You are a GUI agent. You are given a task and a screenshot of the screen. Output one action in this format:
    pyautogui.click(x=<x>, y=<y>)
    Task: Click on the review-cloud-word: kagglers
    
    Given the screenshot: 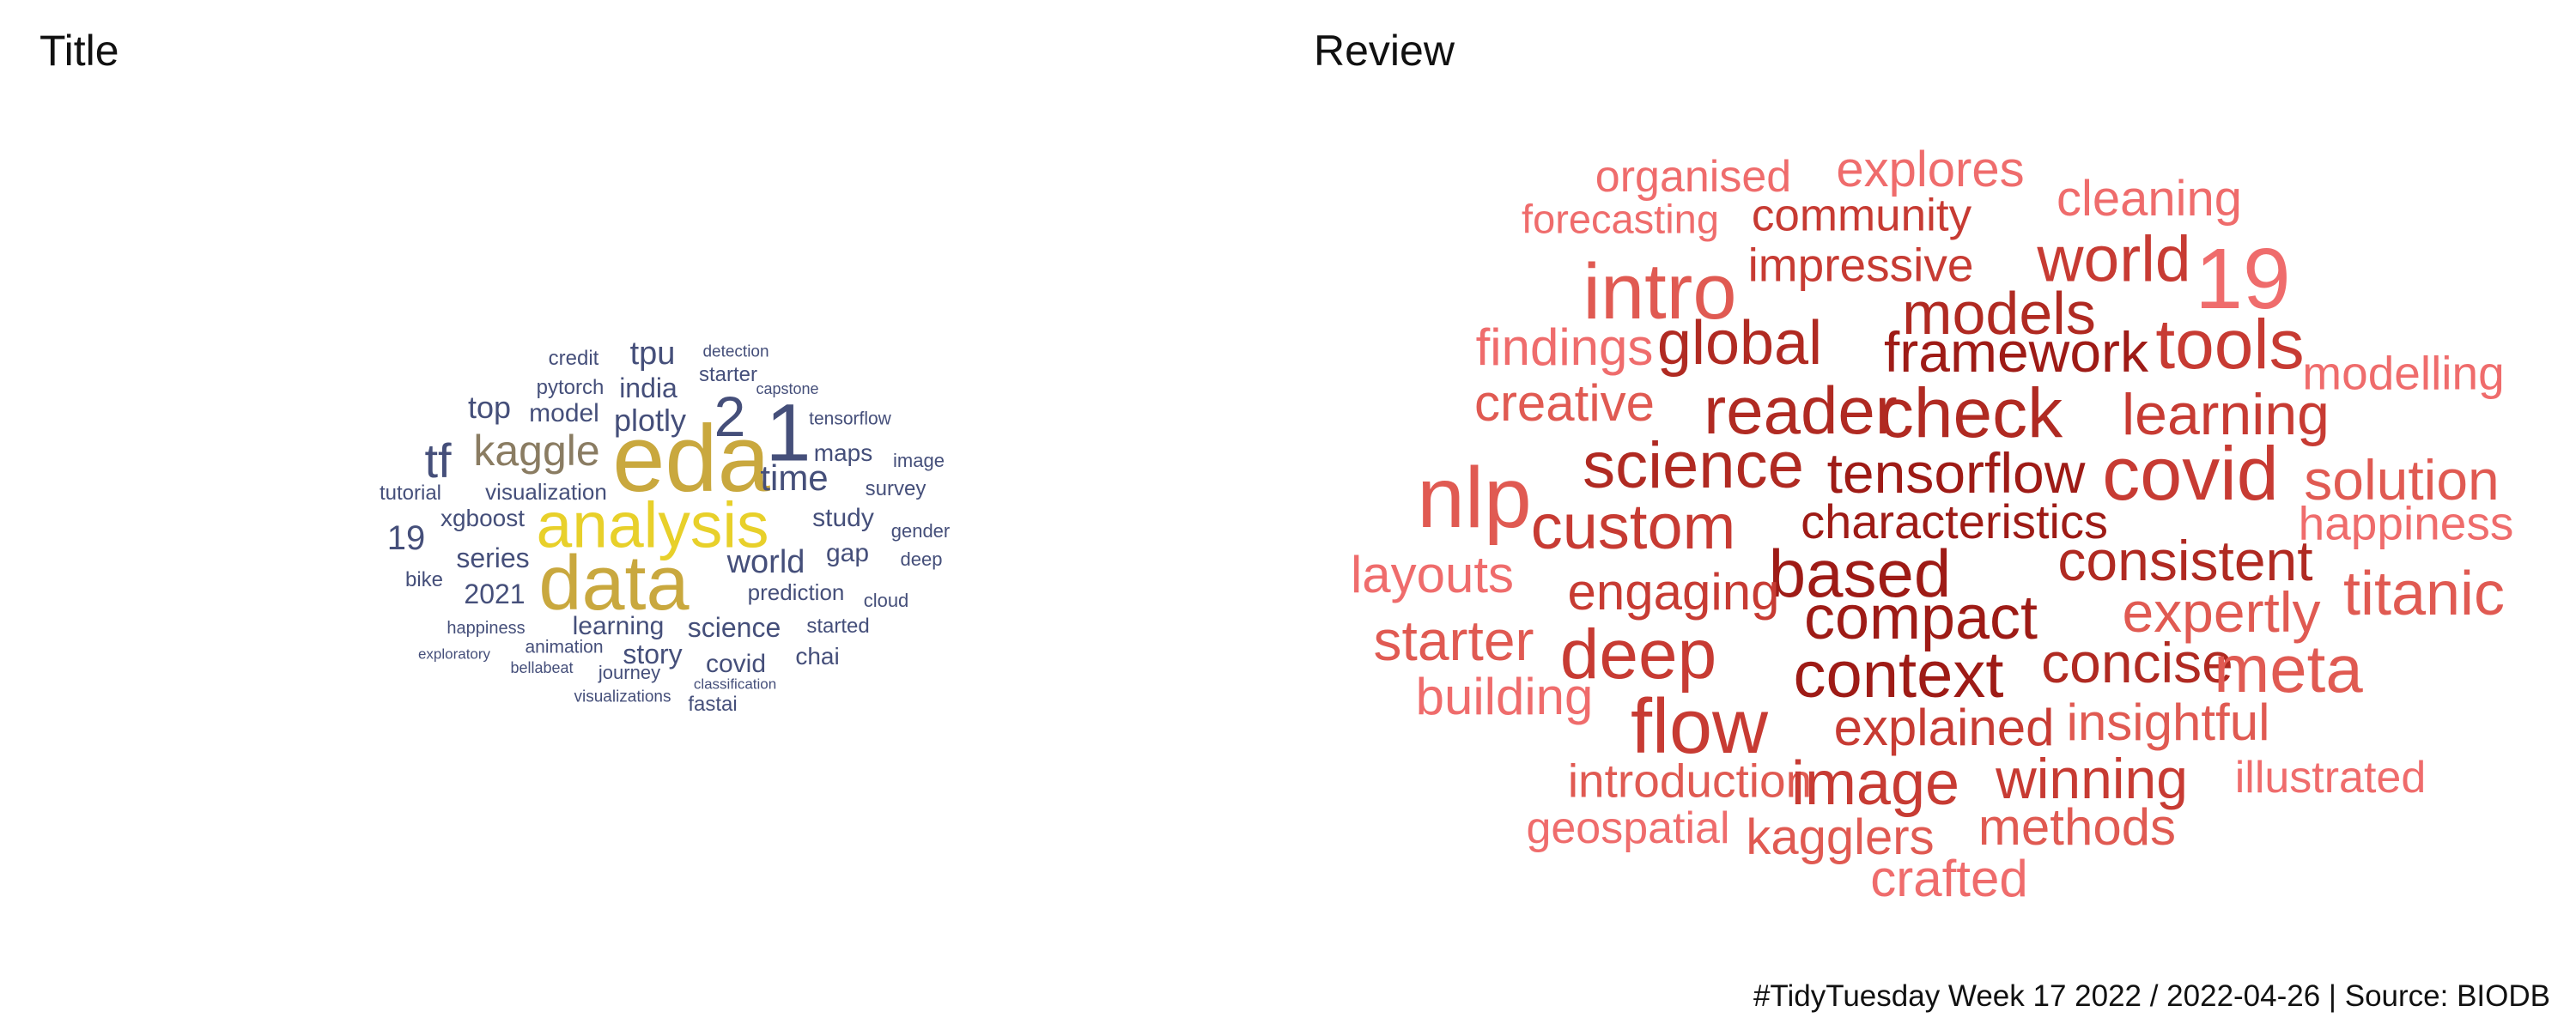 What is the action you would take?
    pyautogui.click(x=1841, y=837)
    